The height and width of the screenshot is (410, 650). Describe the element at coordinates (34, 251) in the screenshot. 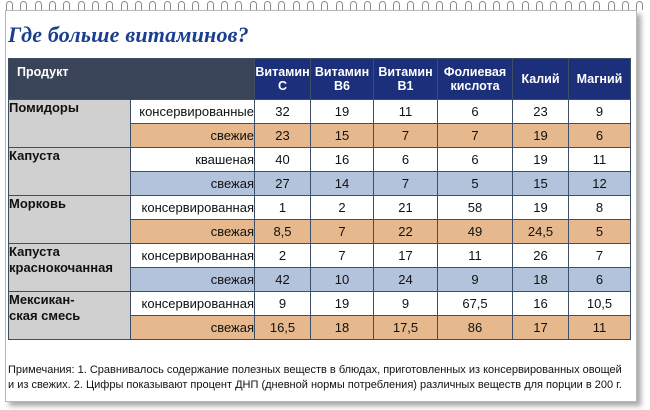

I see `product-name-line: Капуста` at that location.